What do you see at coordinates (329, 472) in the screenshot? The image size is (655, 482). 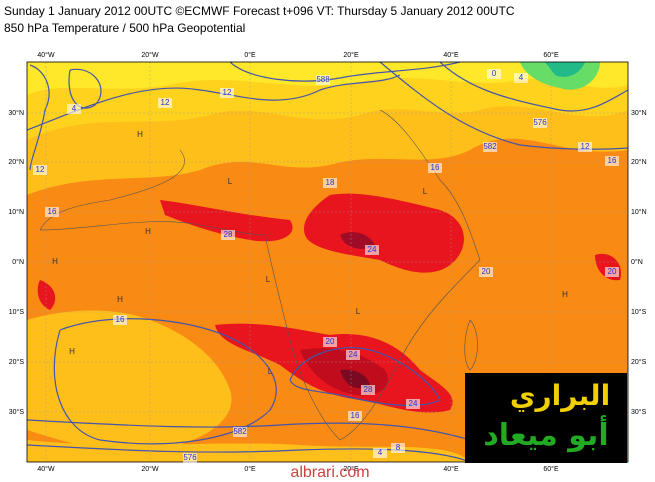 I see `watermark: albrari.com` at bounding box center [329, 472].